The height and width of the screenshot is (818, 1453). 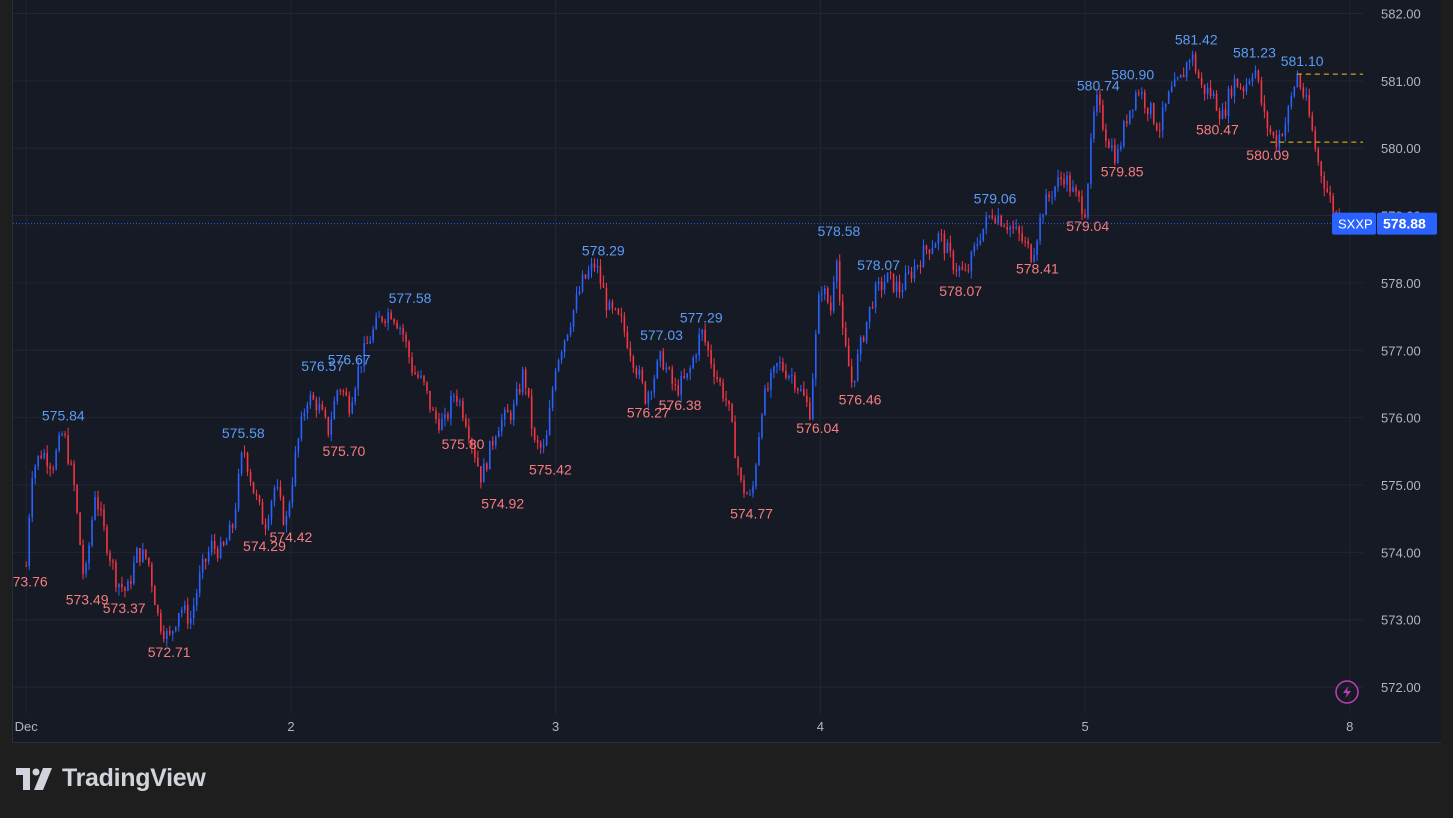 I want to click on time-tick-label: 5, so click(x=1084, y=726).